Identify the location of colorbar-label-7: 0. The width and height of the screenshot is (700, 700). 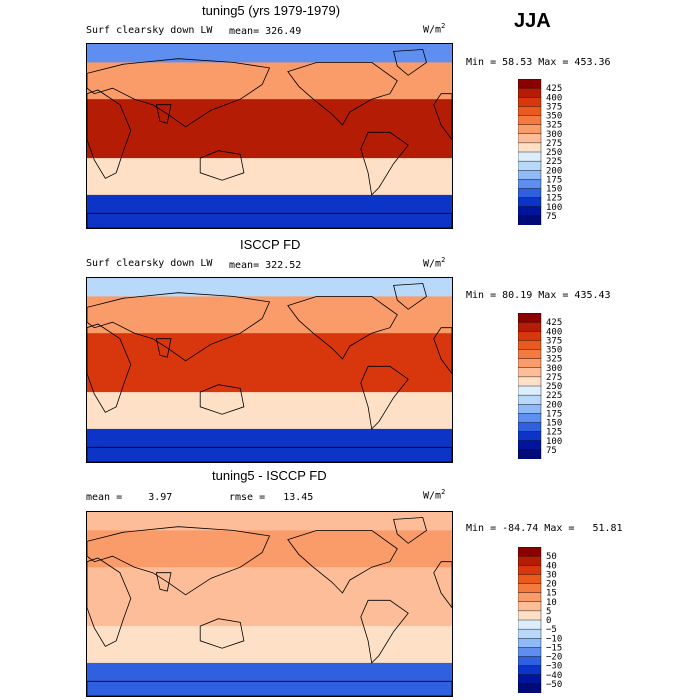
(548, 621).